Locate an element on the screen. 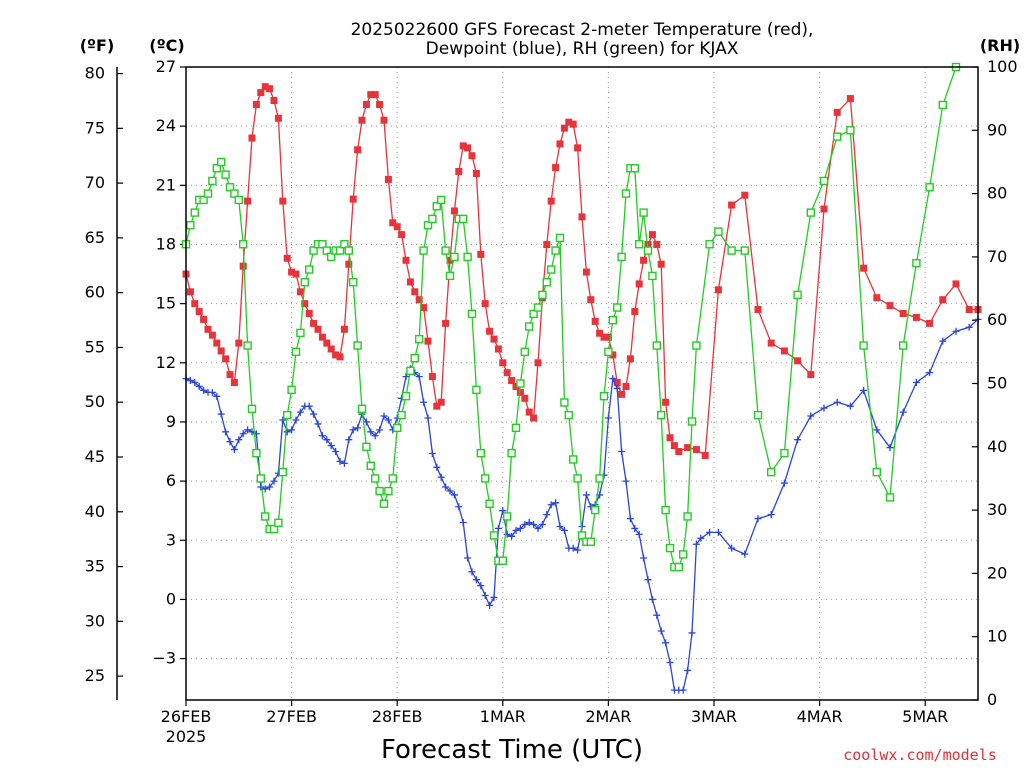 The width and height of the screenshot is (1024, 768). fahrenheit-tick-label: 45 is located at coordinates (95, 456).